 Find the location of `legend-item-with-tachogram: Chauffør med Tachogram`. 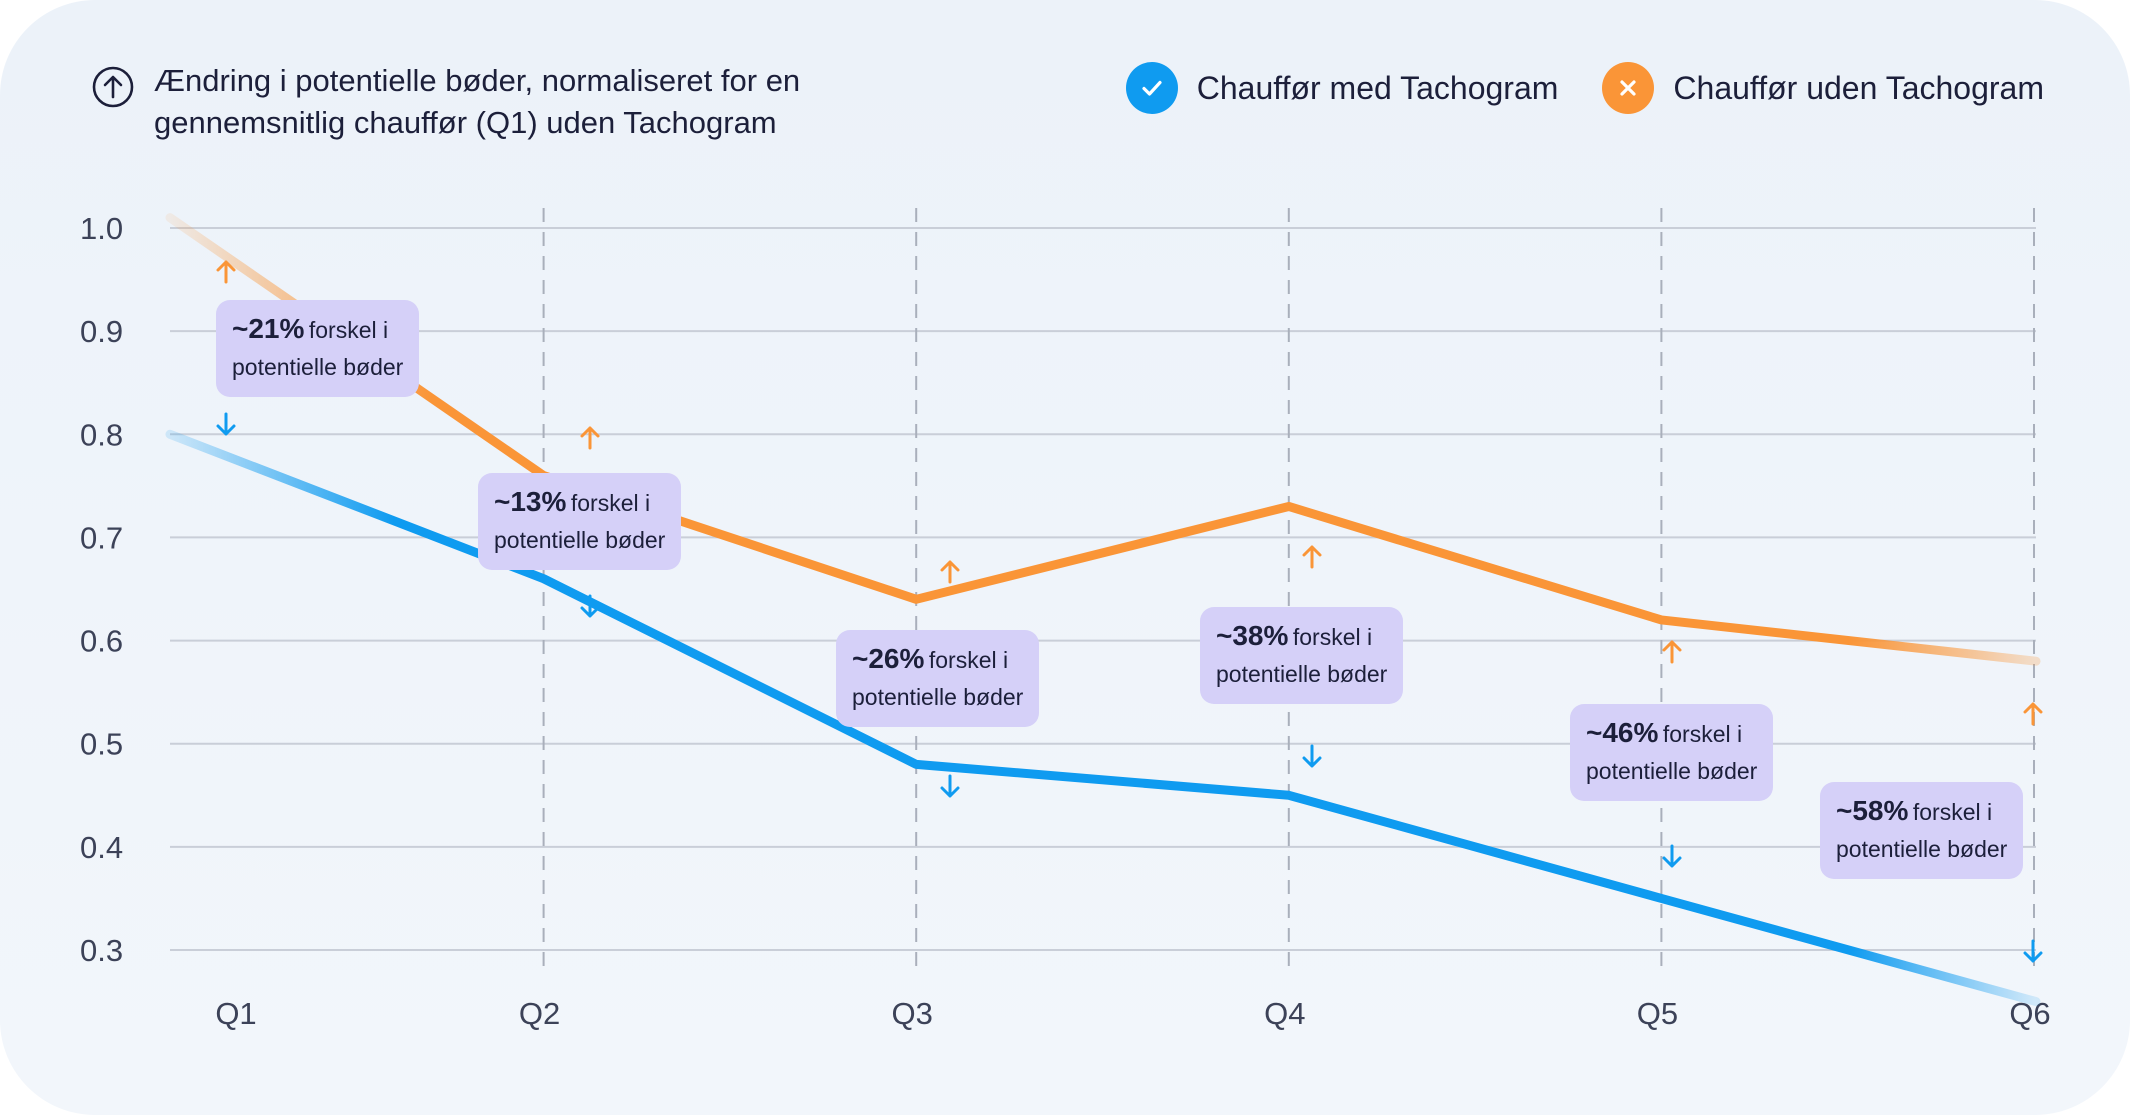

legend-item-with-tachogram: Chauffør med Tachogram is located at coordinates (1342, 88).